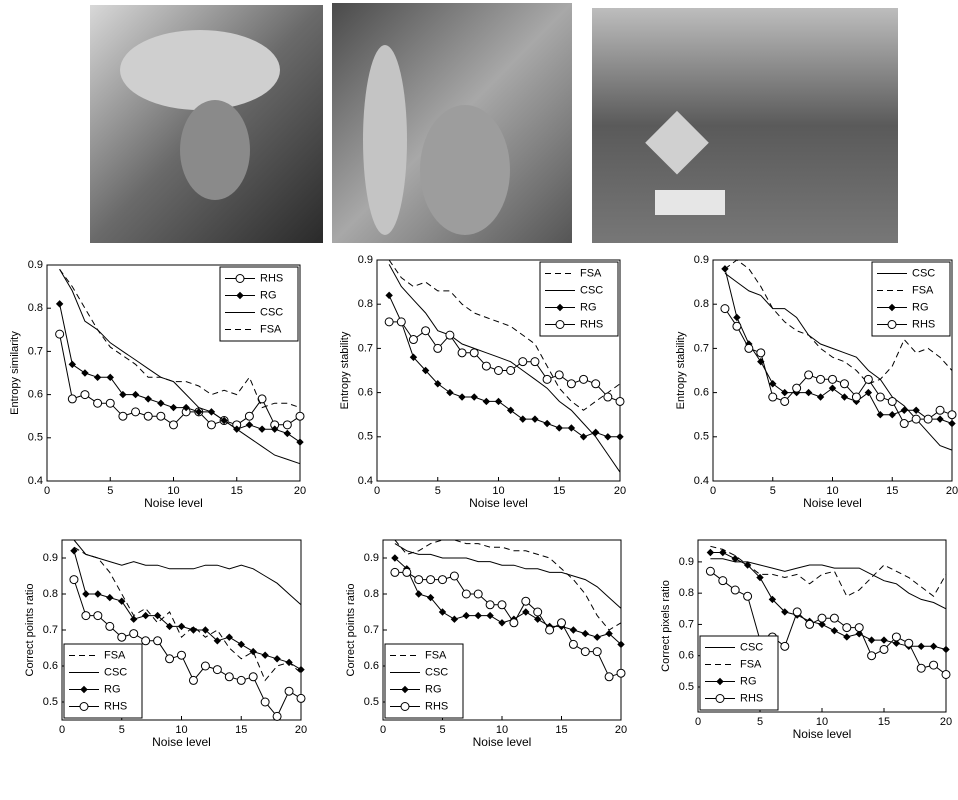  Describe the element at coordinates (591, 290) in the screenshot. I see `legend-label: CSC` at that location.